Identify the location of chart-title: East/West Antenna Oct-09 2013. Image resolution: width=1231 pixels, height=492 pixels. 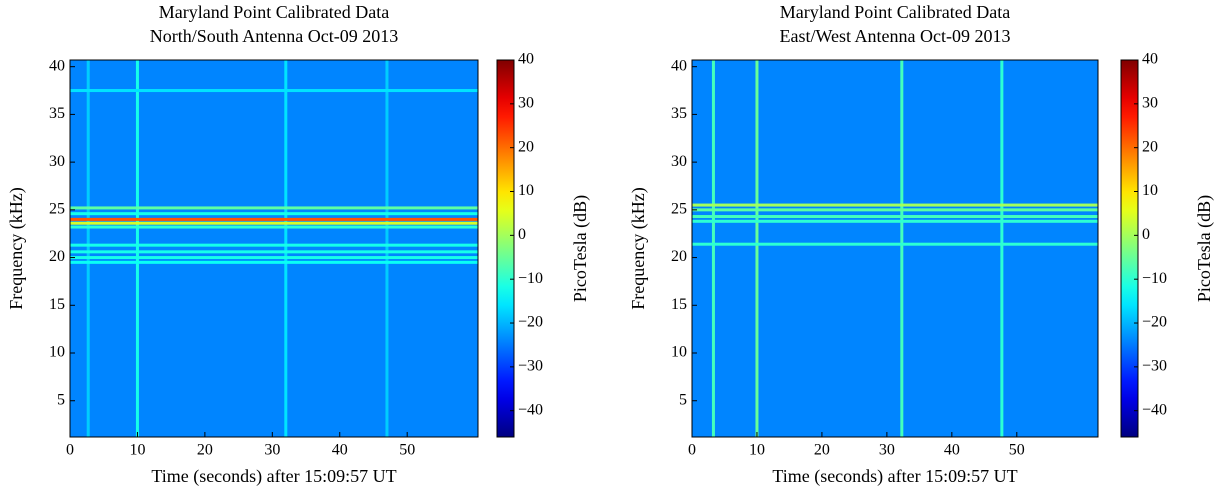
(894, 36).